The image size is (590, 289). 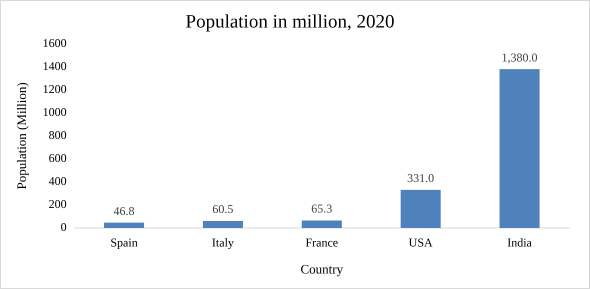 I want to click on x-axis-title: Country, so click(x=322, y=269).